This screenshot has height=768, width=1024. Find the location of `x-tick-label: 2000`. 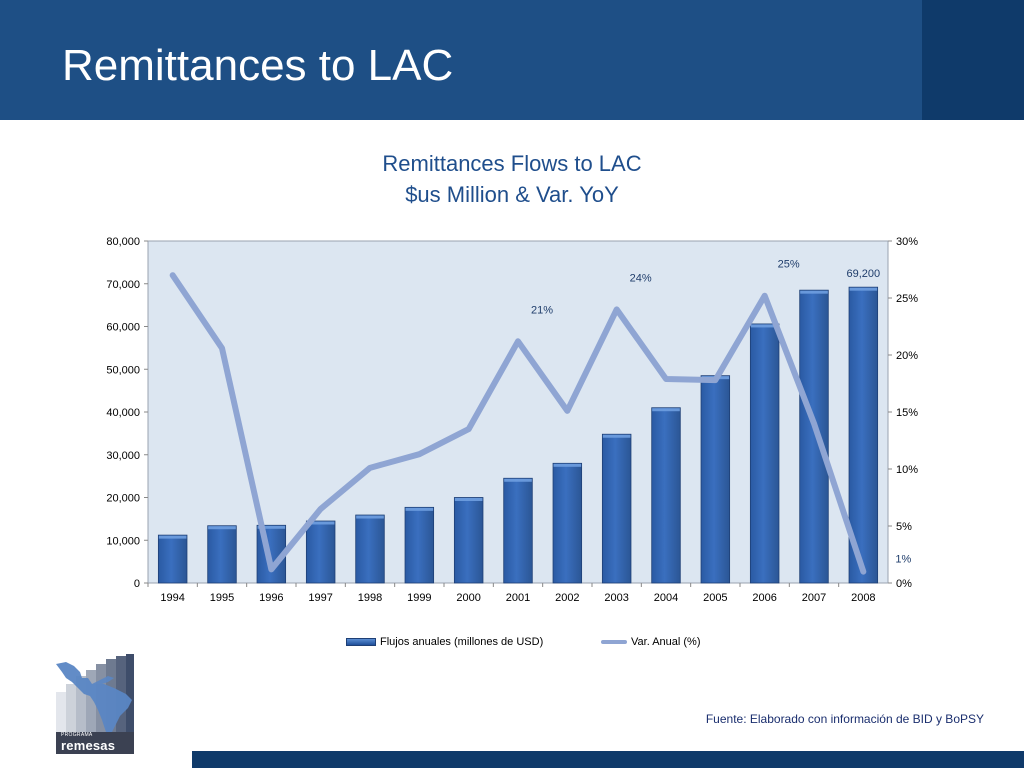

x-tick-label: 2000 is located at coordinates (468, 598).